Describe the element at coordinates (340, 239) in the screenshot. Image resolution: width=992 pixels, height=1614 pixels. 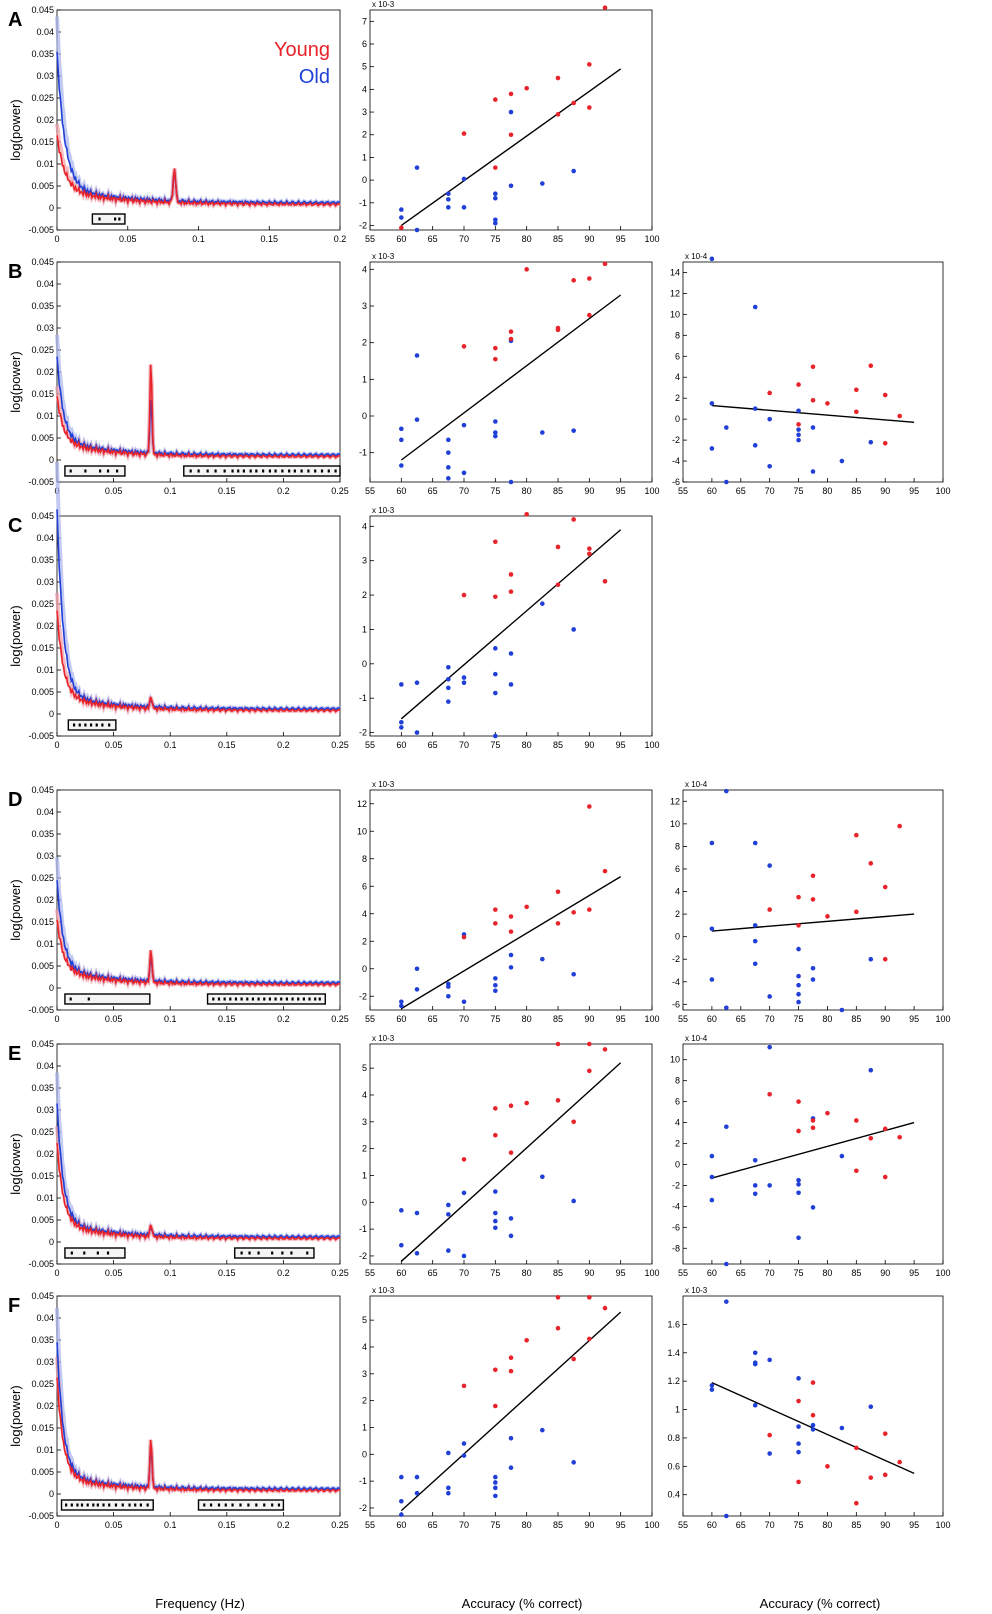
I see `x-tick-label: 0.2` at that location.